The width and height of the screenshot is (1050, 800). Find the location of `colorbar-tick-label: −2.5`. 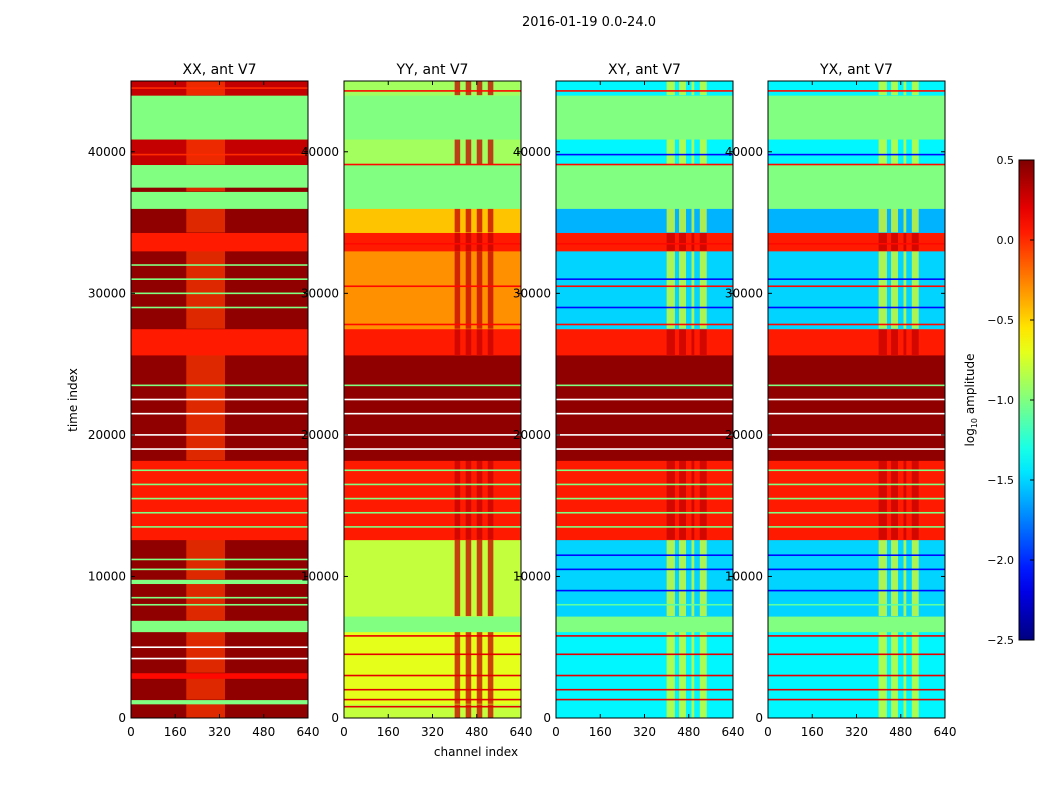

colorbar-tick-label: −2.5 is located at coordinates (1000, 640).